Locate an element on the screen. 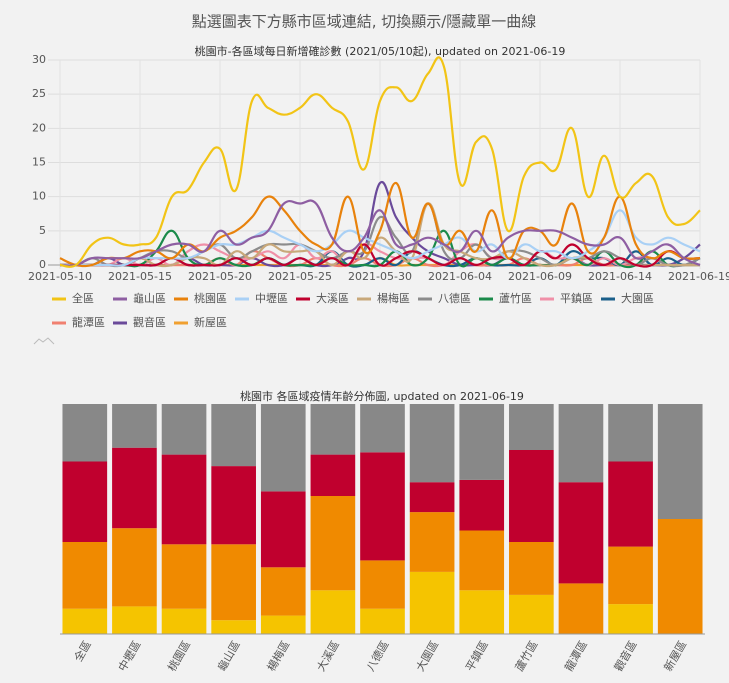 The width and height of the screenshot is (729, 683). x-tick-label: 2021-06-04 is located at coordinates (460, 276).